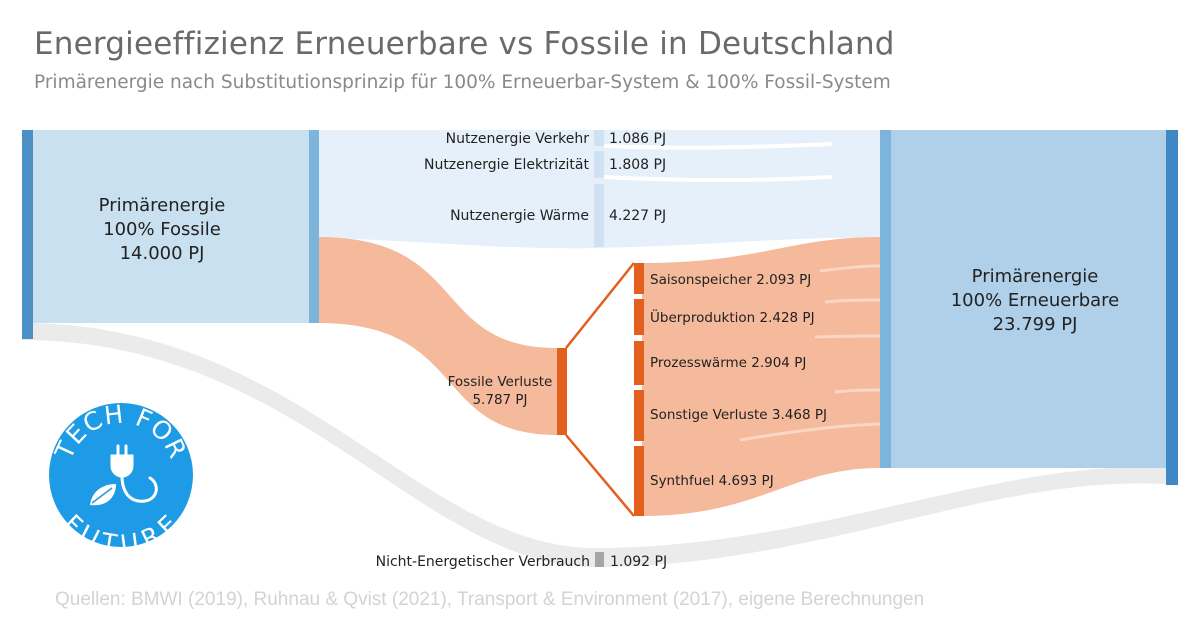 The width and height of the screenshot is (1200, 630). I want to click on value-nutzenergie-verkehr: 1.086 PJ, so click(637, 139).